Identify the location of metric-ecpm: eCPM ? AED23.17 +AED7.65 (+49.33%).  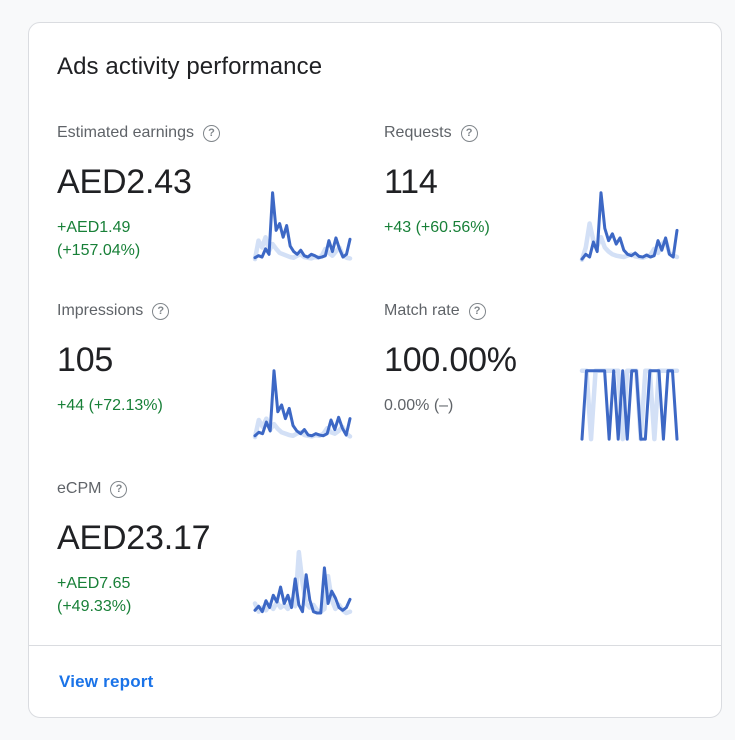
(211, 551).